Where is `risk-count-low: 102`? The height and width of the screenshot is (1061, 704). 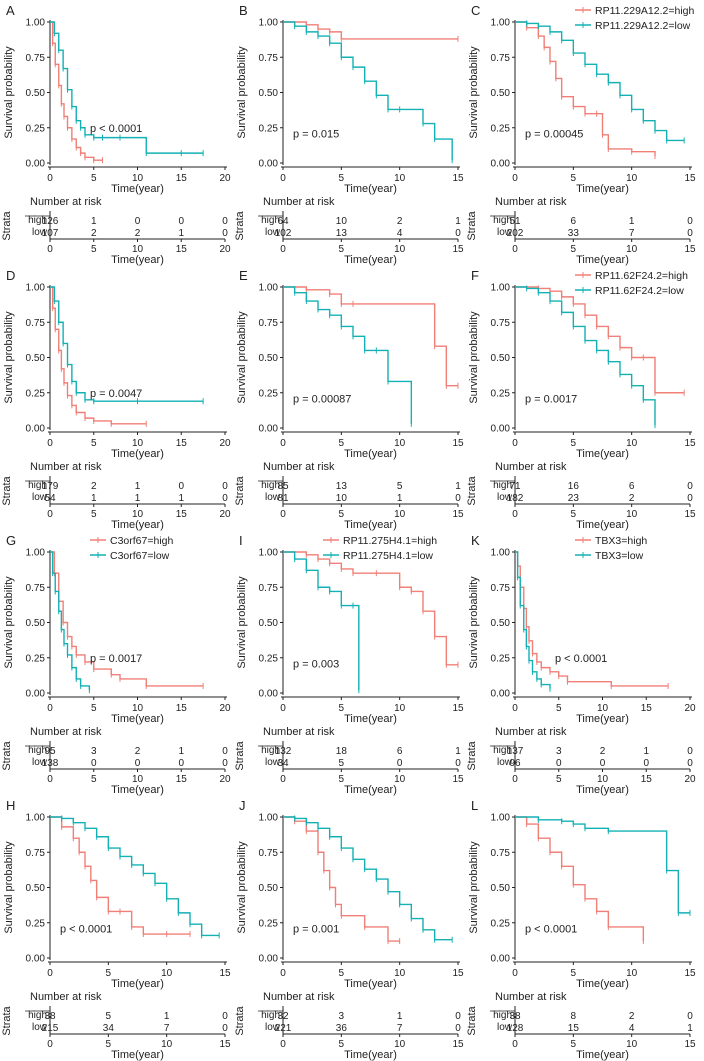 risk-count-low: 102 is located at coordinates (283, 233).